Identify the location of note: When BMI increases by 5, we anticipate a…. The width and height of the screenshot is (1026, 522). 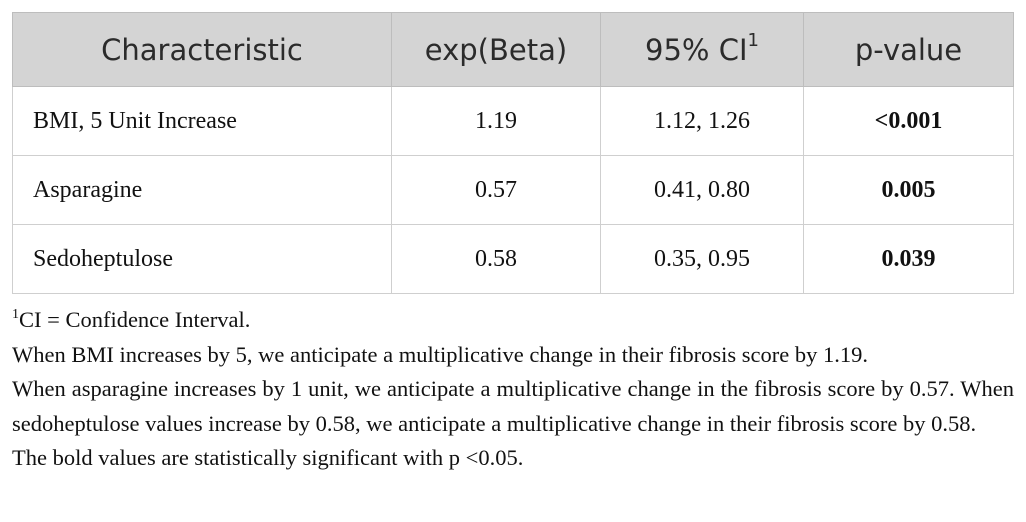
(440, 354).